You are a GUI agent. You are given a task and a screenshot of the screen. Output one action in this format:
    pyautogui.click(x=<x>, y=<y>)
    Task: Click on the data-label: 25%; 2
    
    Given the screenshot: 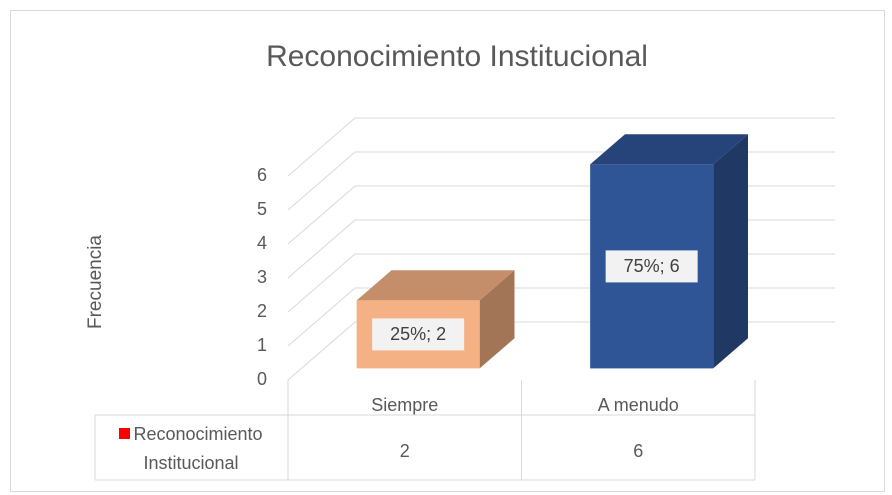 What is the action you would take?
    pyautogui.click(x=418, y=334)
    